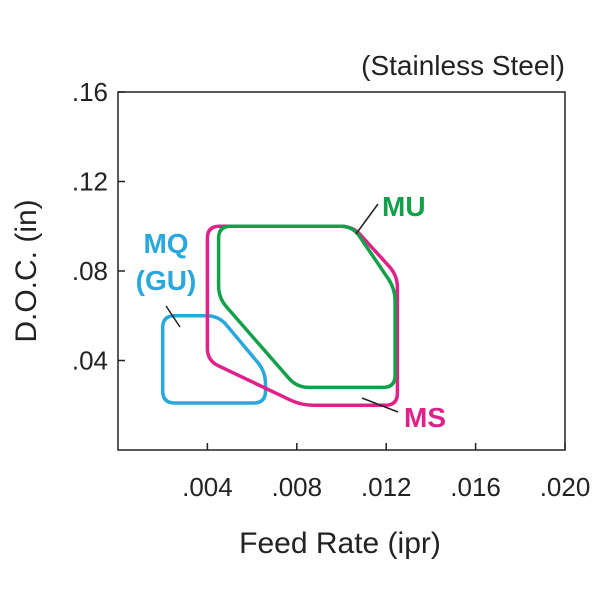 The image size is (600, 600). What do you see at coordinates (98, 226) in the screenshot?
I see `y-axis: .04 .08 .12 .16` at bounding box center [98, 226].